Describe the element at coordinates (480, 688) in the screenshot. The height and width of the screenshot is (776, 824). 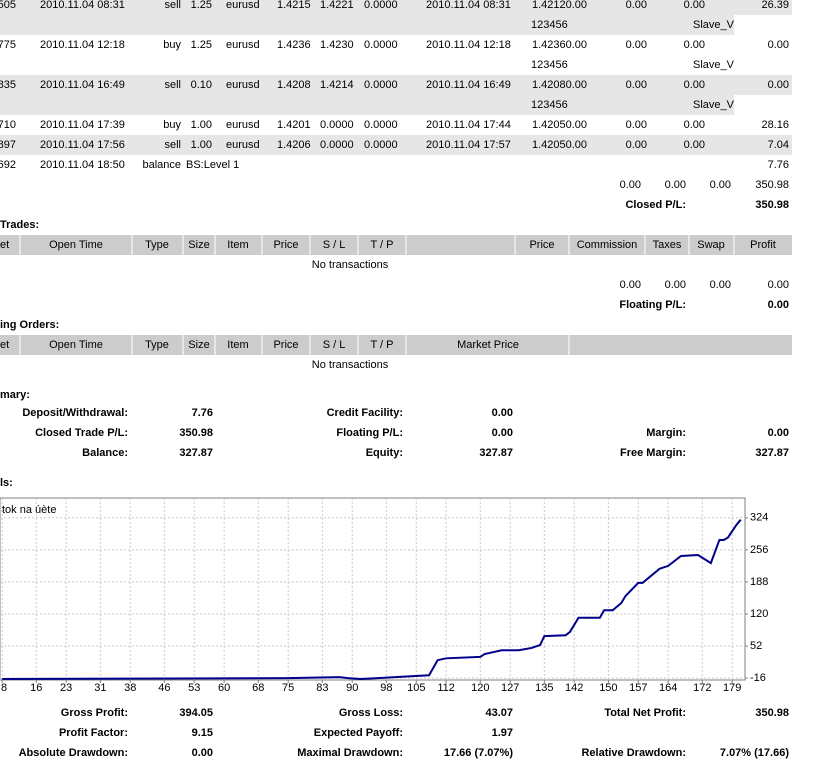
I see `x-tick-label: 120` at that location.